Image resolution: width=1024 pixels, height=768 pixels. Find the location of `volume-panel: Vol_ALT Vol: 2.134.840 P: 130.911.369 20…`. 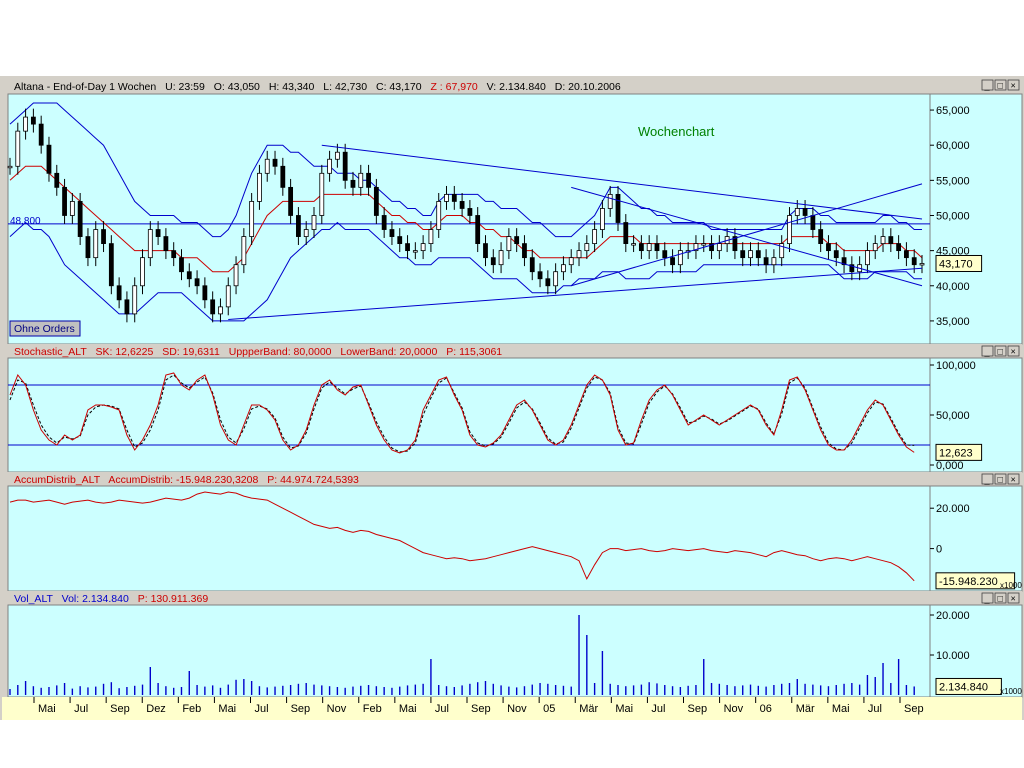

volume-panel: Vol_ALT Vol: 2.134.840 P: 130.911.369 20… is located at coordinates (512, 644).